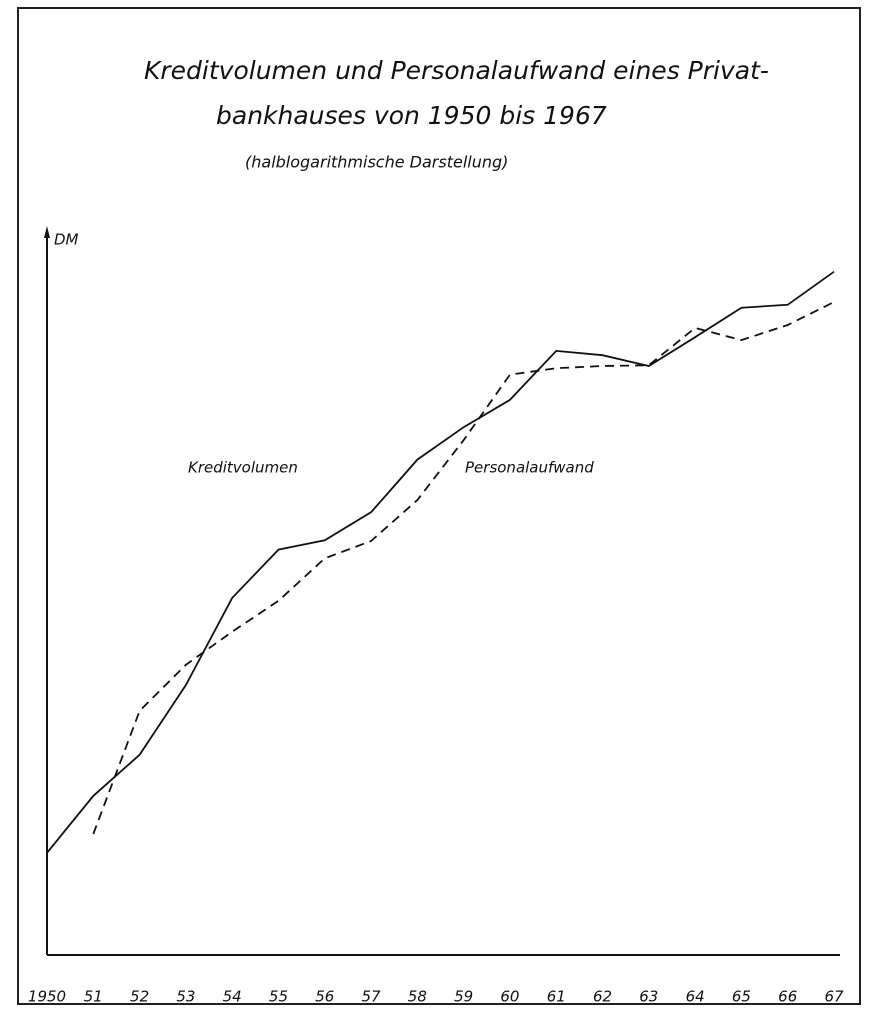  What do you see at coordinates (139, 997) in the screenshot?
I see `x-tick-label: 52` at bounding box center [139, 997].